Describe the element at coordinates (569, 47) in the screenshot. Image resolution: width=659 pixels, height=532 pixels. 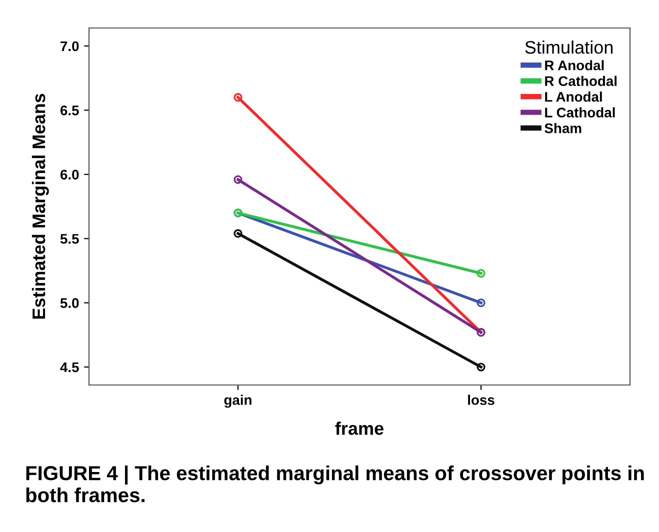
I see `legend-title: Stimulation` at that location.